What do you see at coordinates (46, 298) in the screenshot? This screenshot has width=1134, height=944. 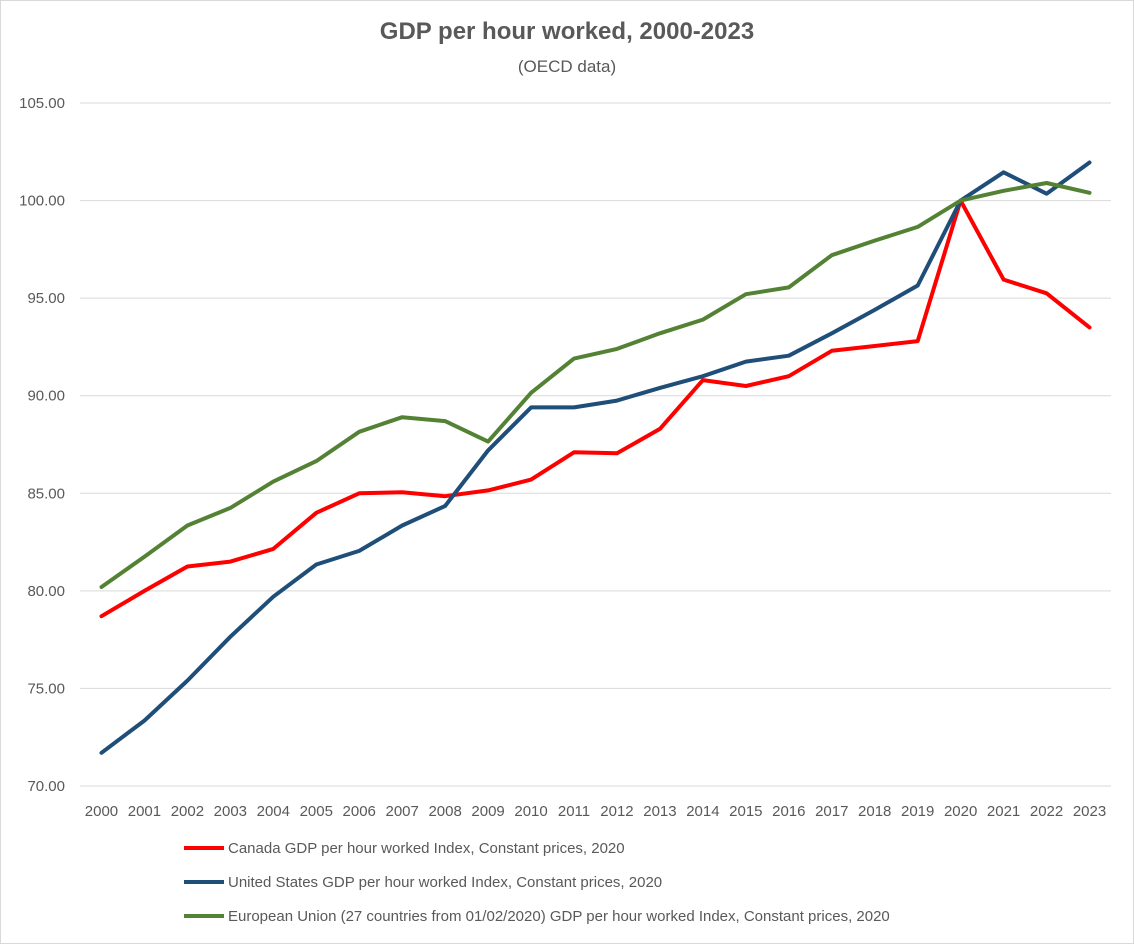 I see `y-tick-label: 95.00` at bounding box center [46, 298].